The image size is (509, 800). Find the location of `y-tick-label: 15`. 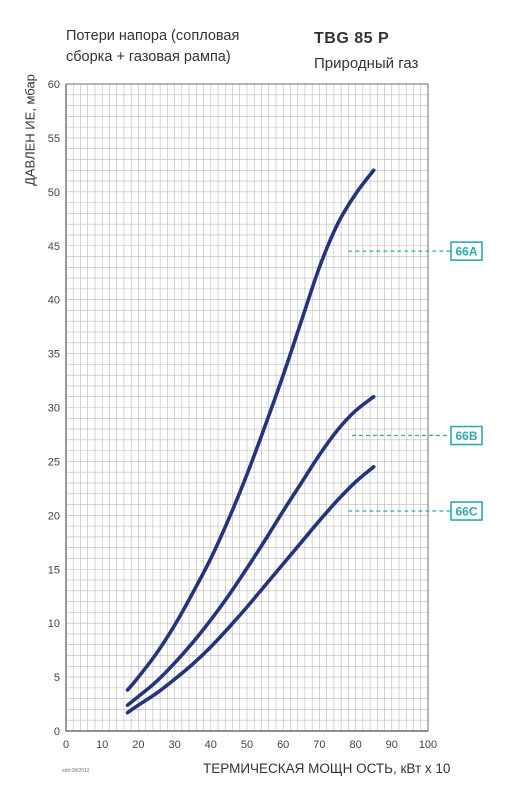

y-tick-label: 15 is located at coordinates (54, 570).